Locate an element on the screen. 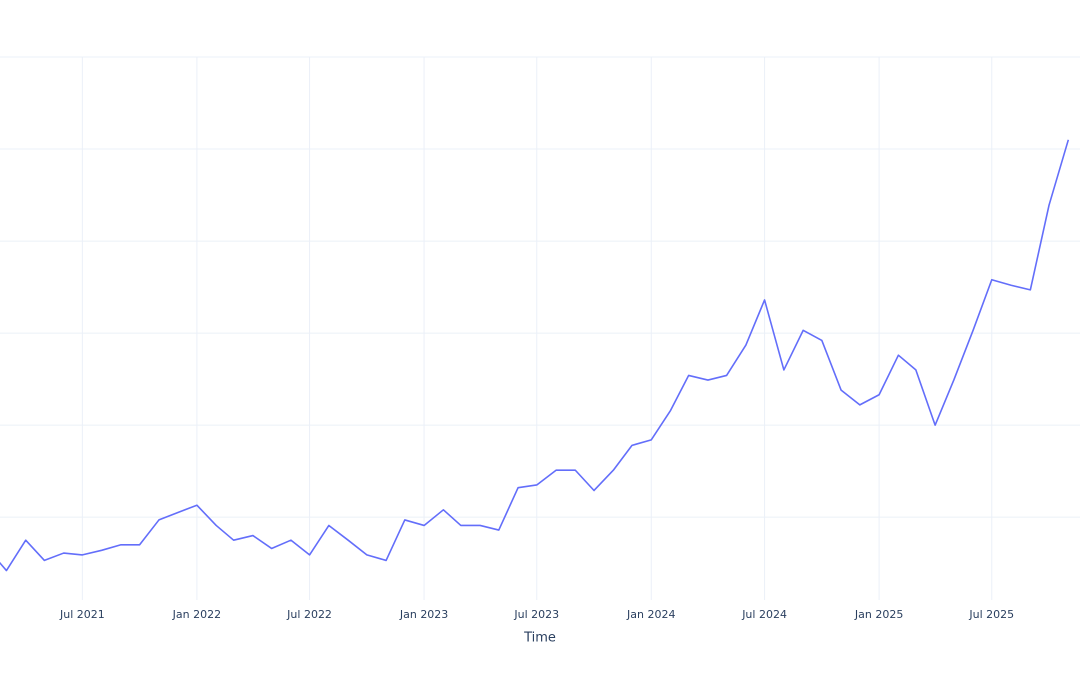 Image resolution: width=1080 pixels, height=675 pixels. x-axis-title: Time is located at coordinates (539, 638).